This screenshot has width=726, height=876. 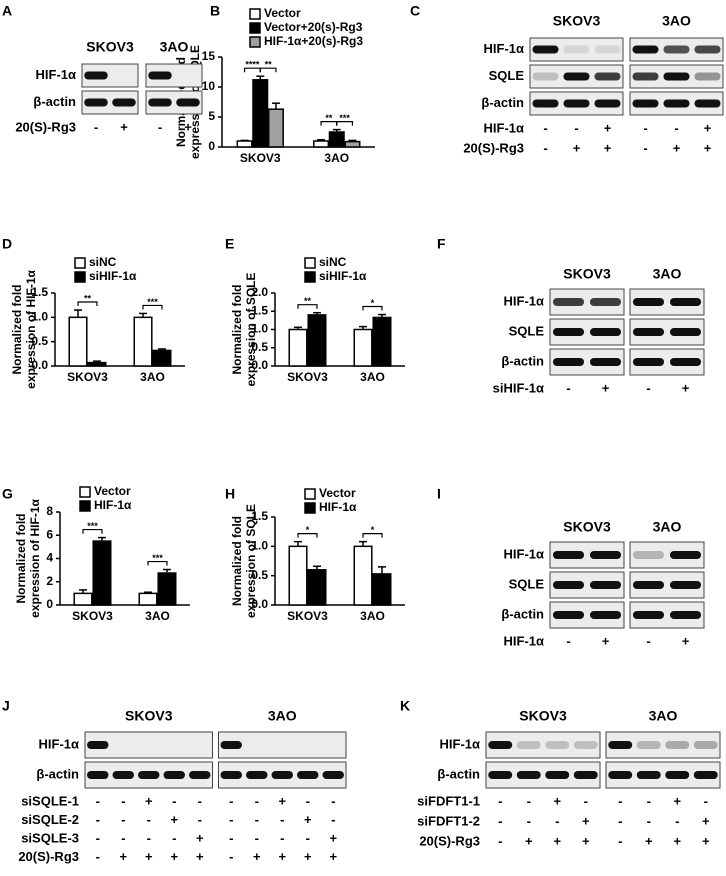 What do you see at coordinates (87, 377) in the screenshot?
I see `x-tick-label: SKOV3` at bounding box center [87, 377].